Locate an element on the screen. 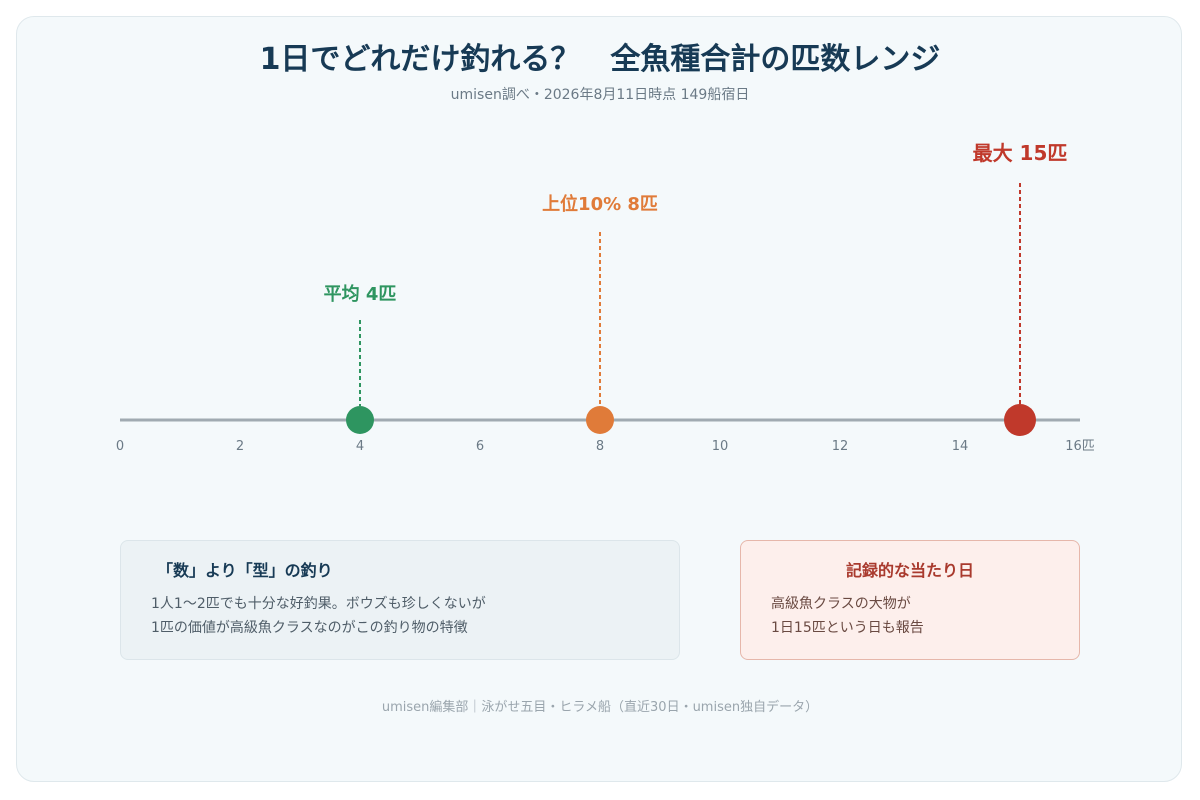 The width and height of the screenshot is (1200, 800). x-tick-label: 8 is located at coordinates (600, 446).